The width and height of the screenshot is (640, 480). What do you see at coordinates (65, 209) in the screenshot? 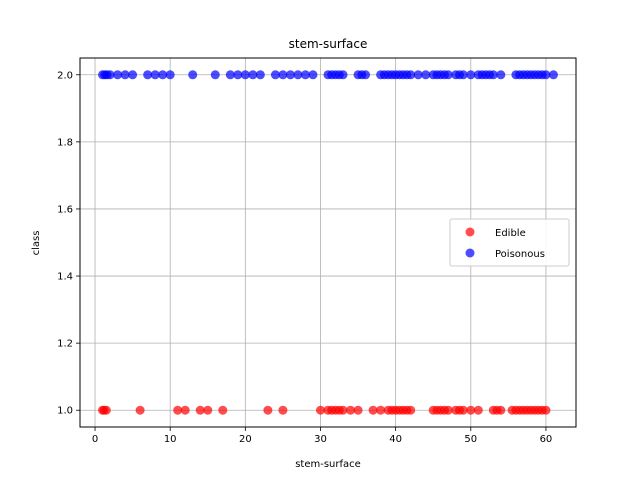
I see `y-tick-label: 1.6` at bounding box center [65, 209].